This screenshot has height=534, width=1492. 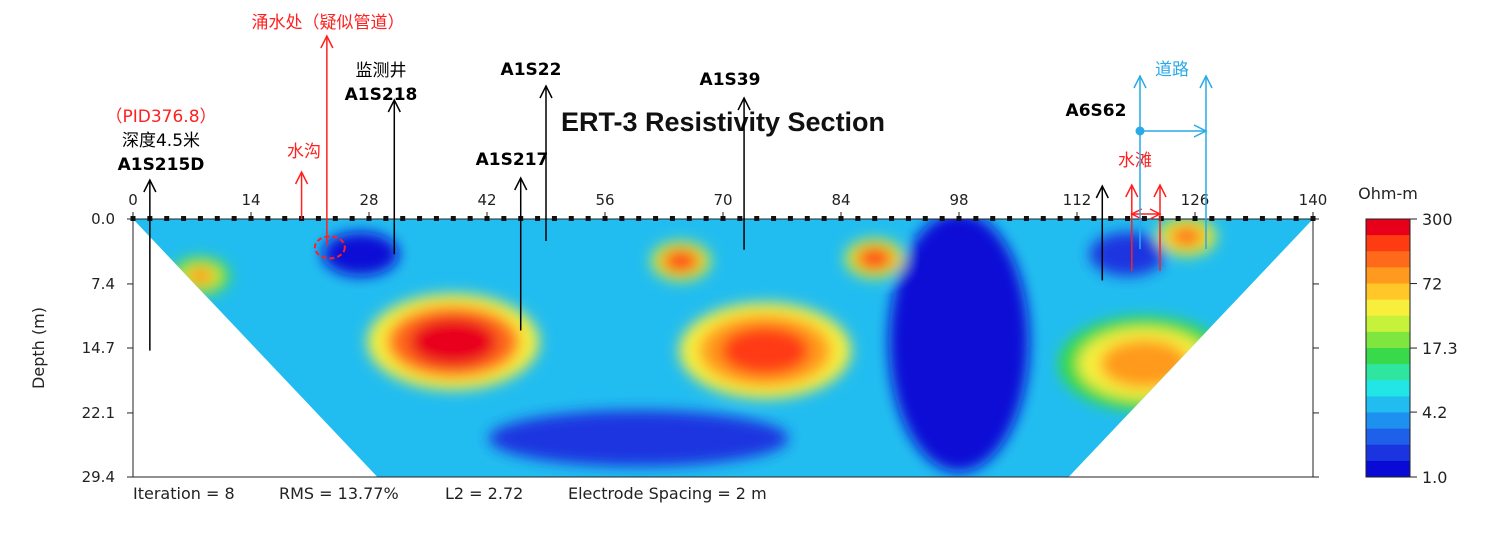 What do you see at coordinates (184, 493) in the screenshot?
I see `footer-text: Iteration = 8` at bounding box center [184, 493].